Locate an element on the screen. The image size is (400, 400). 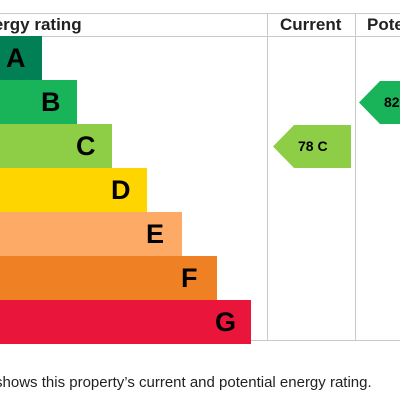
band-b: B is located at coordinates (38, 102).